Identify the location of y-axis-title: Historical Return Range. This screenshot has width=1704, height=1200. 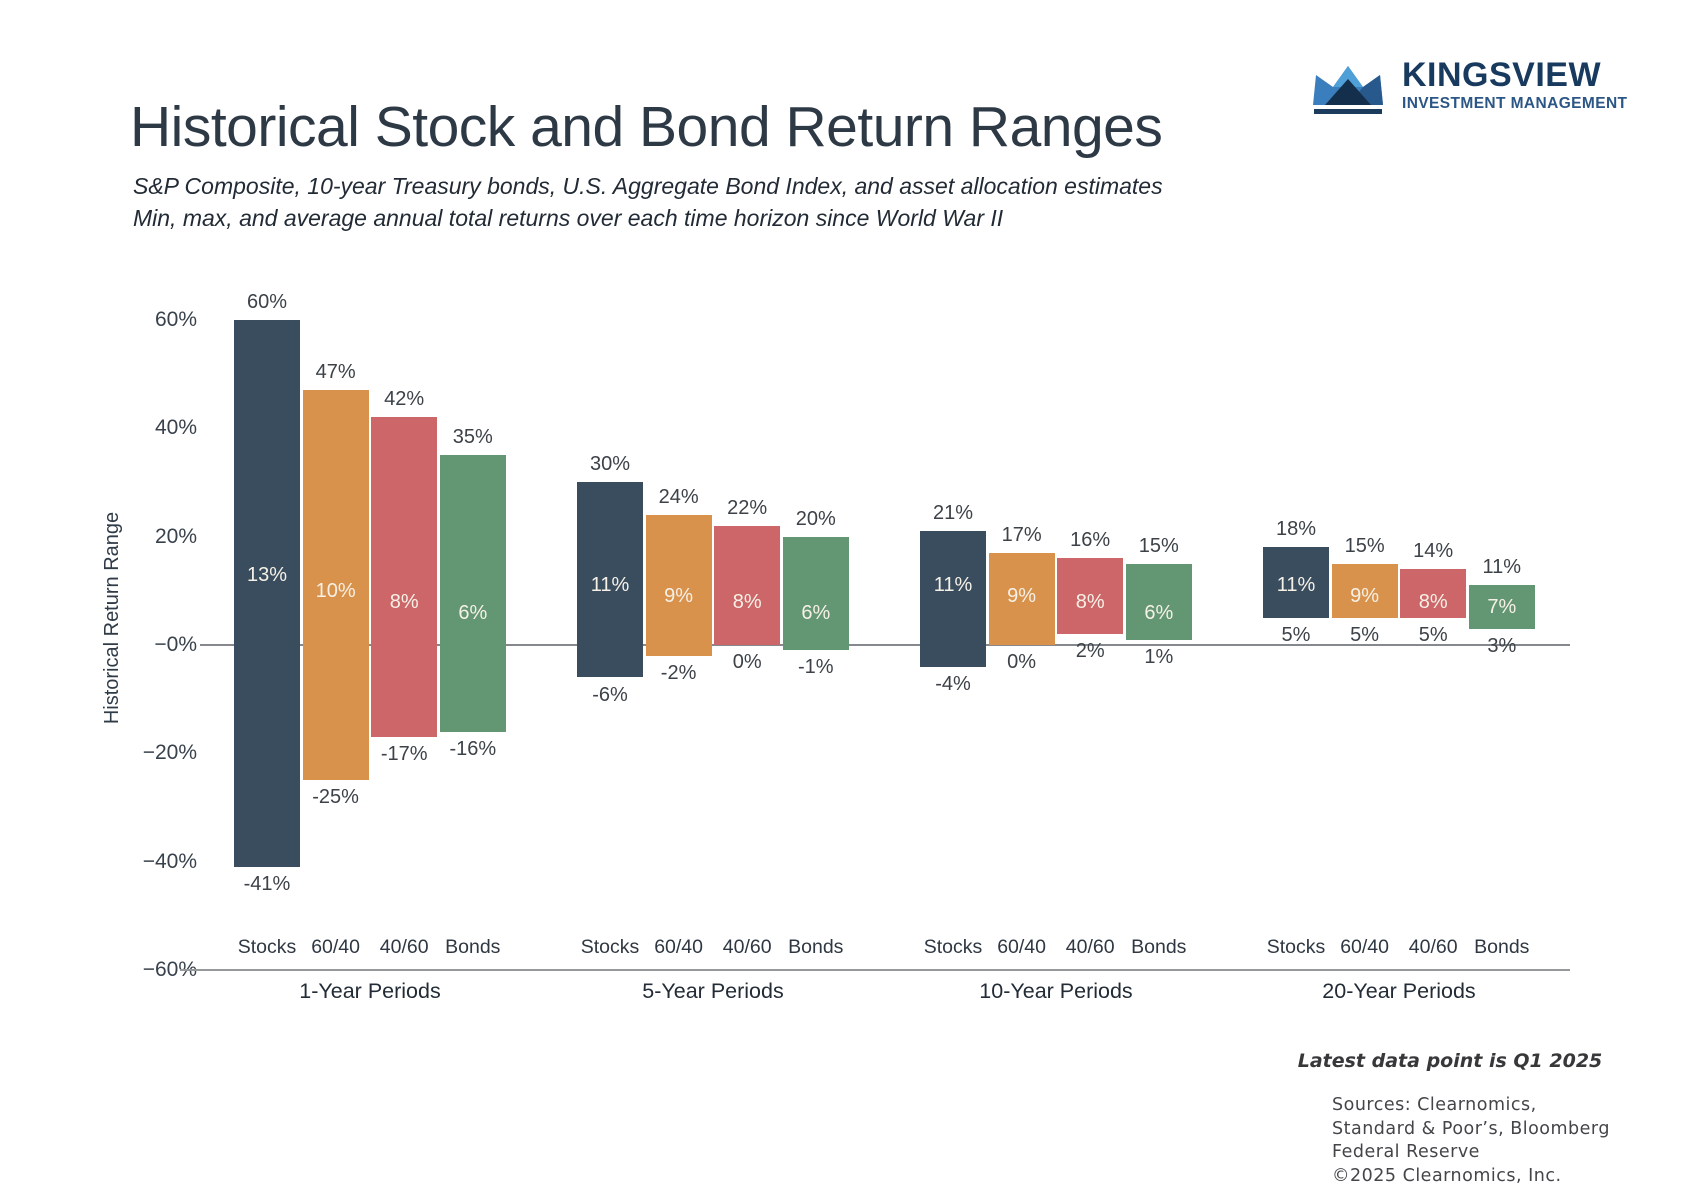
(112, 618).